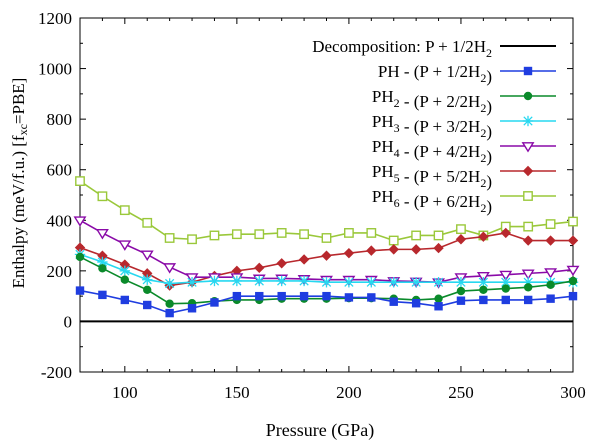 Image resolution: width=591 pixels, height=440 pixels. What do you see at coordinates (461, 392) in the screenshot?
I see `x-tick-label: 250` at bounding box center [461, 392].